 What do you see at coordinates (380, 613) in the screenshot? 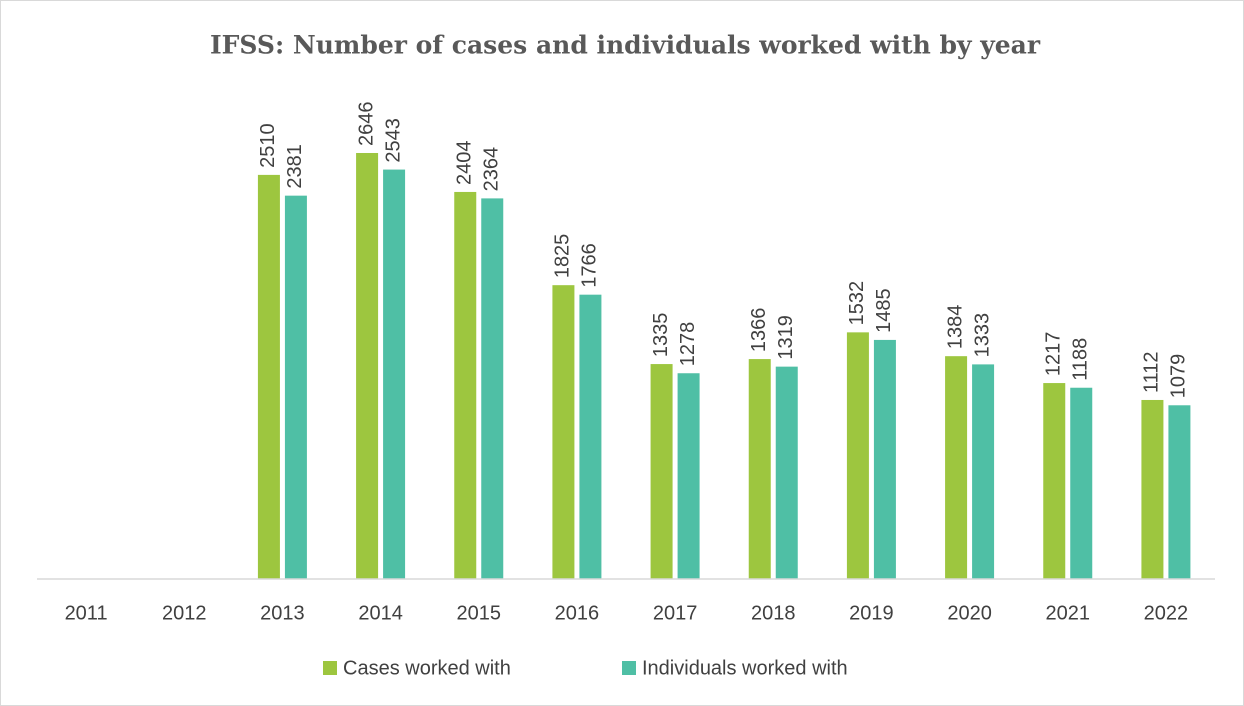
I see `x-tick-label: 2014` at bounding box center [380, 613].